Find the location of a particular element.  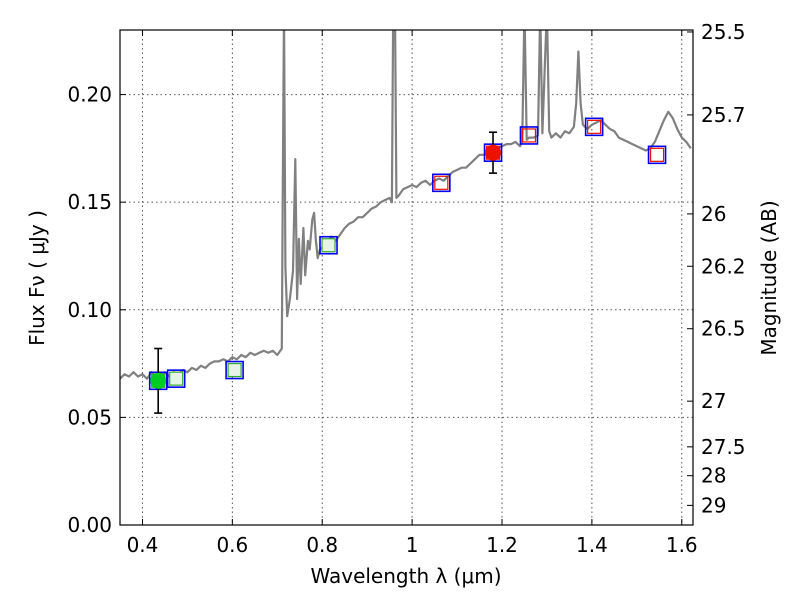

x-tick-label: 0.8 is located at coordinates (322, 545).